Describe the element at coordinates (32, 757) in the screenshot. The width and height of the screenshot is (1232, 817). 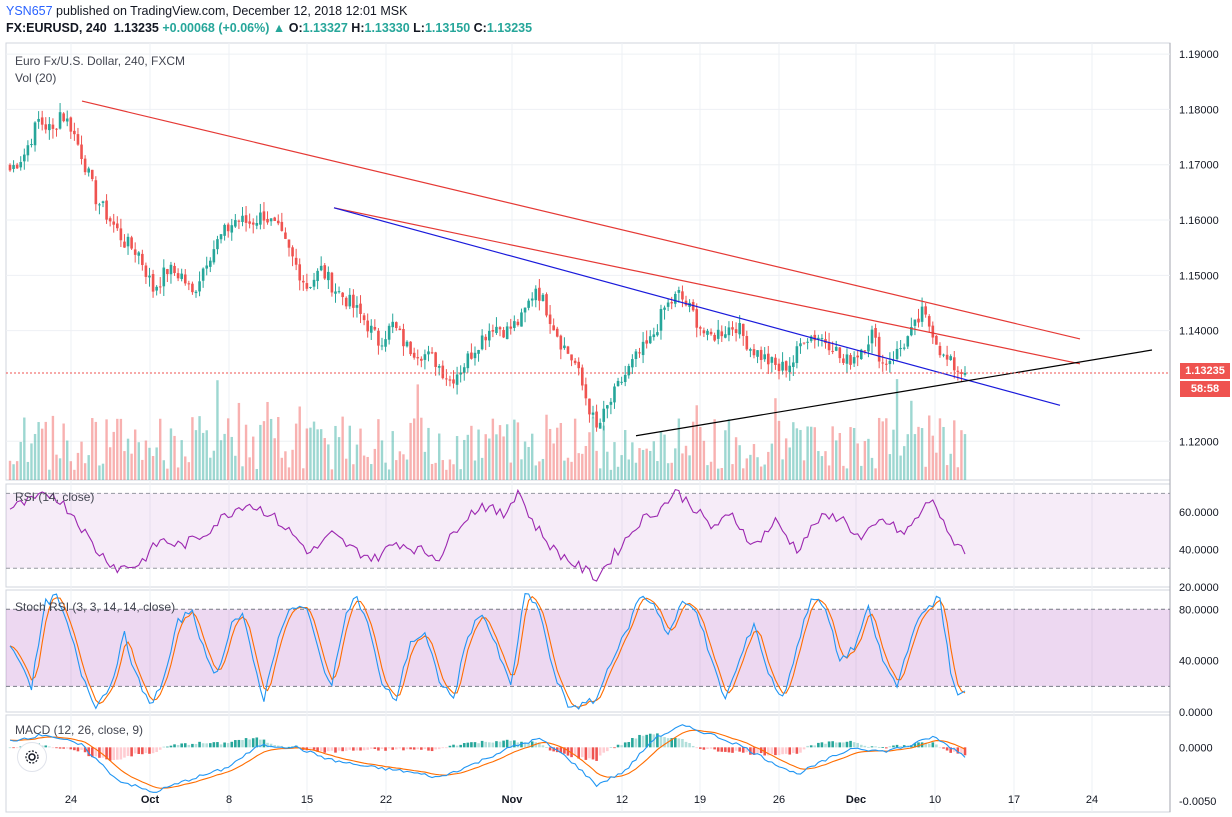
I see `settings-button` at that location.